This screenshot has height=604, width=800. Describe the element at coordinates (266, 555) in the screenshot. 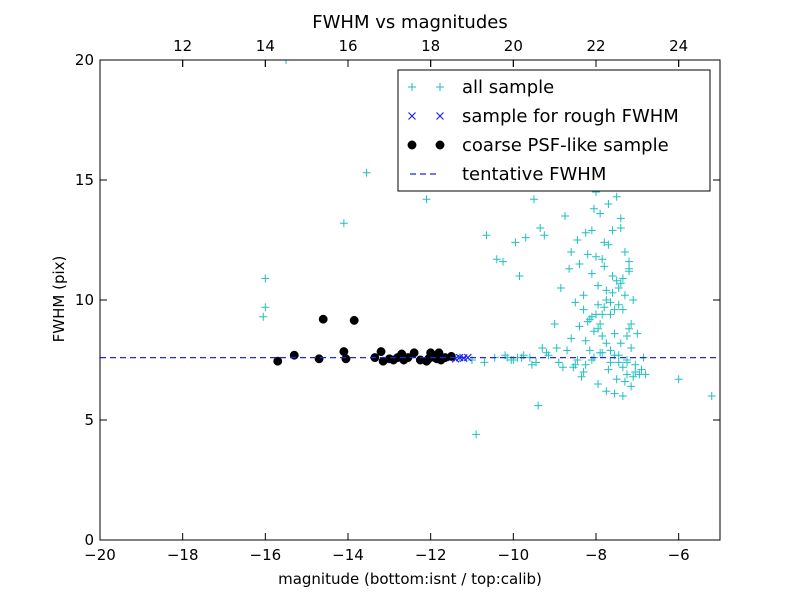

I see `x-tick-label: −16` at that location.